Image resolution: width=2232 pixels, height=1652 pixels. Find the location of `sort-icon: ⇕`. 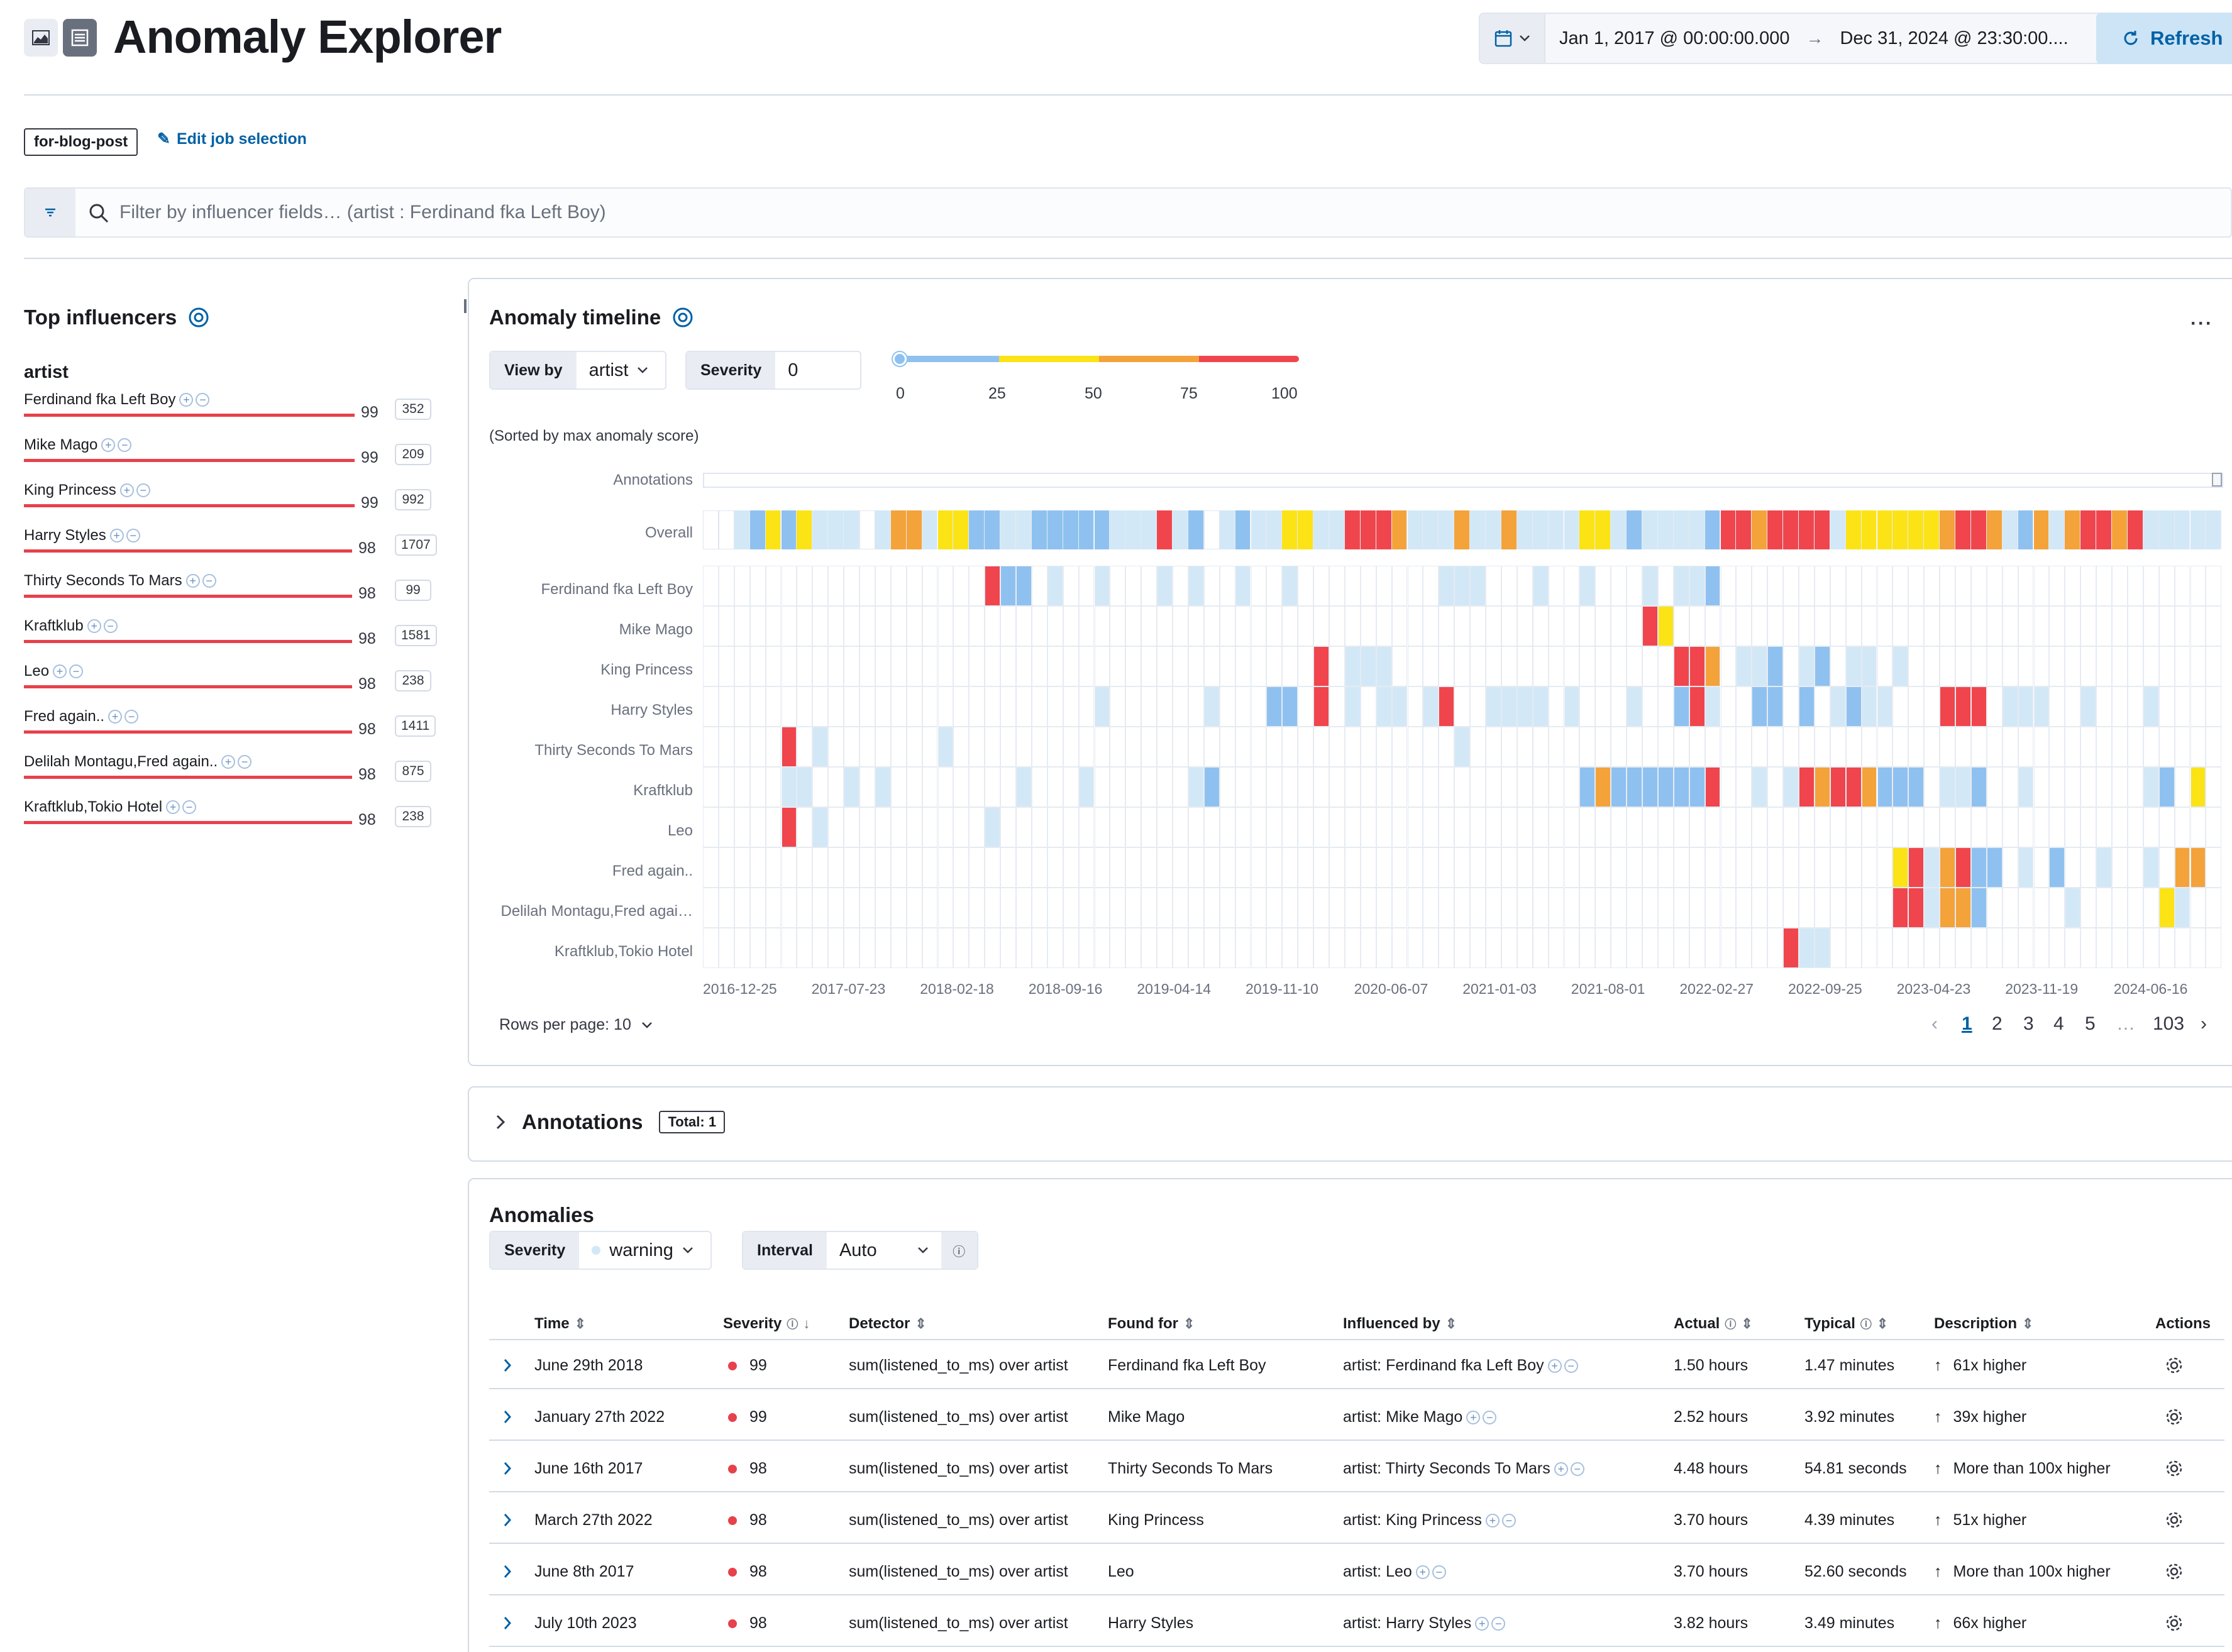

sort-icon: ⇕ is located at coordinates (921, 1323).